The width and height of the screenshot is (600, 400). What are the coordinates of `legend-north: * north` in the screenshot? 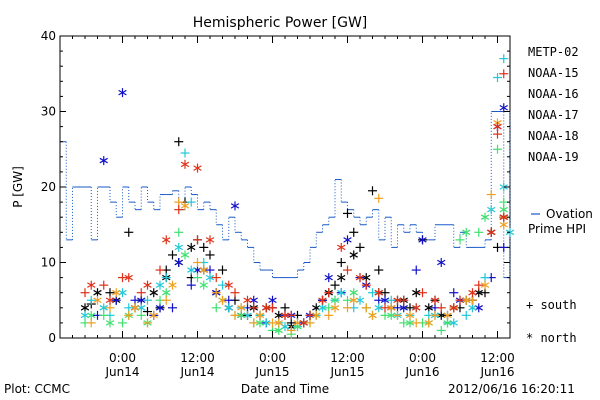 It's located at (551, 338).